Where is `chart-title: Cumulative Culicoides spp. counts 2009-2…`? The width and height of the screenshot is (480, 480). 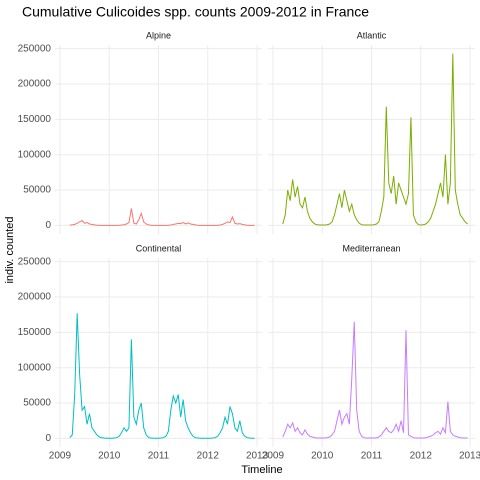 chart-title: Cumulative Culicoides spp. counts 2009-2… is located at coordinates (195, 12).